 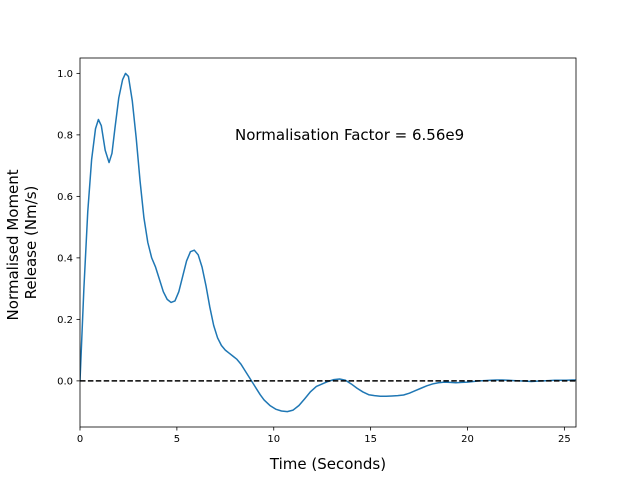 What do you see at coordinates (65, 74) in the screenshot?
I see `y-tick-label: 1.0` at bounding box center [65, 74].